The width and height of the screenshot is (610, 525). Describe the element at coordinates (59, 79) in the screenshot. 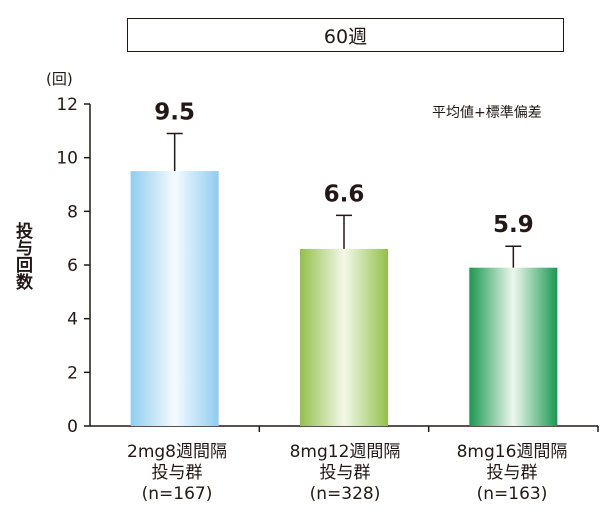

I see `y-axis-unit: (回)` at that location.